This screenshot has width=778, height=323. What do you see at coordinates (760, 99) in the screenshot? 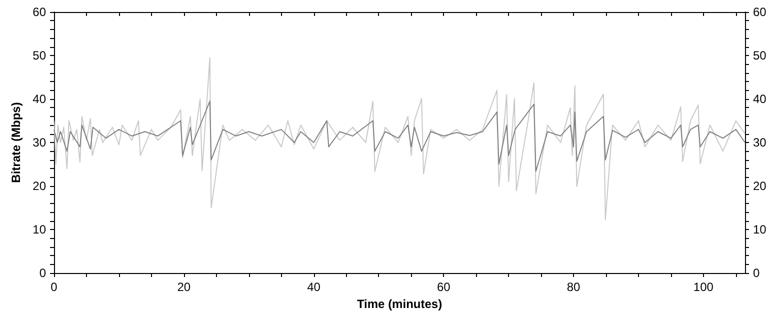
I see `y2-tick-label: 40` at bounding box center [760, 99].